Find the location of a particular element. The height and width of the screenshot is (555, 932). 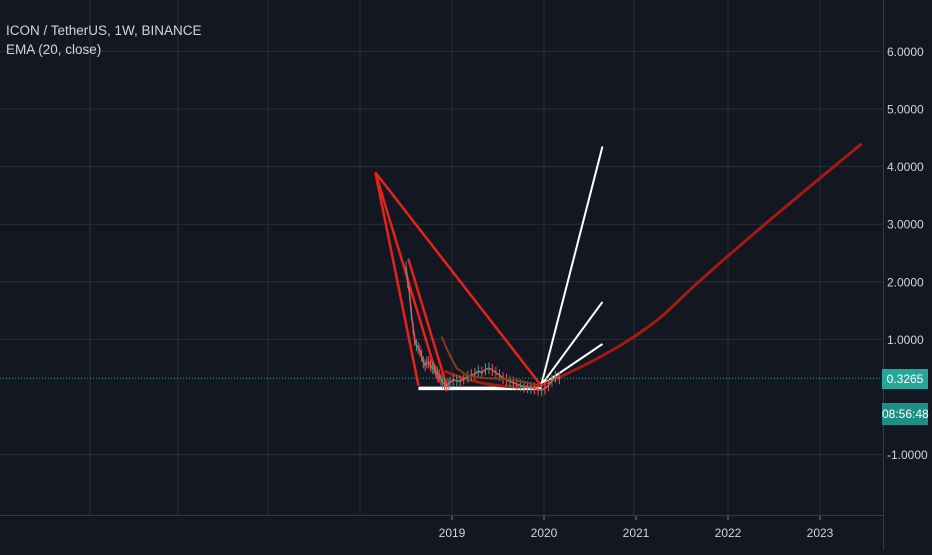

y-tick-label: 4.0000 is located at coordinates (905, 167).